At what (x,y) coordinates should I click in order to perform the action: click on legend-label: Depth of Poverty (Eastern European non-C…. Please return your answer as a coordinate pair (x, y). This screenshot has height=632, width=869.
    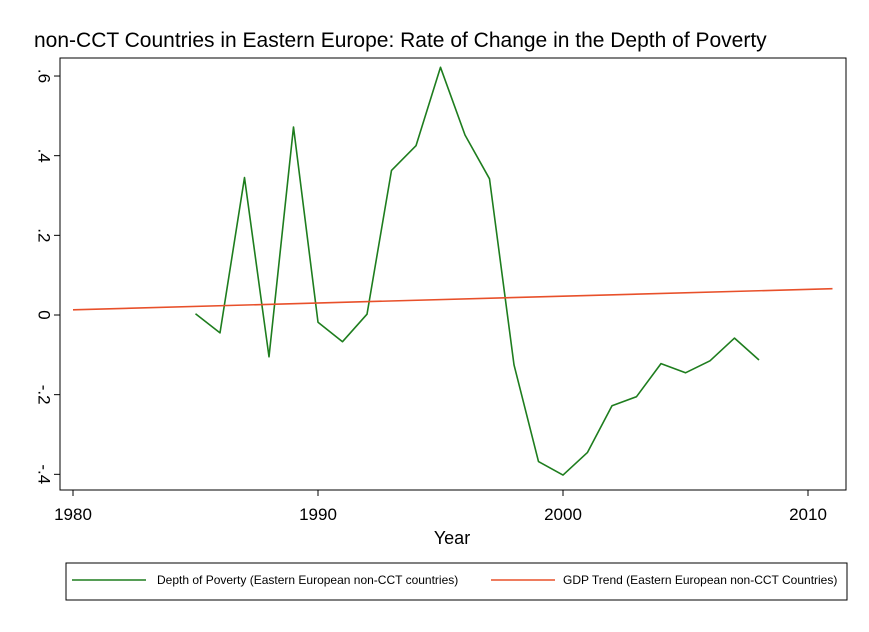
    Looking at the image, I should click on (307, 580).